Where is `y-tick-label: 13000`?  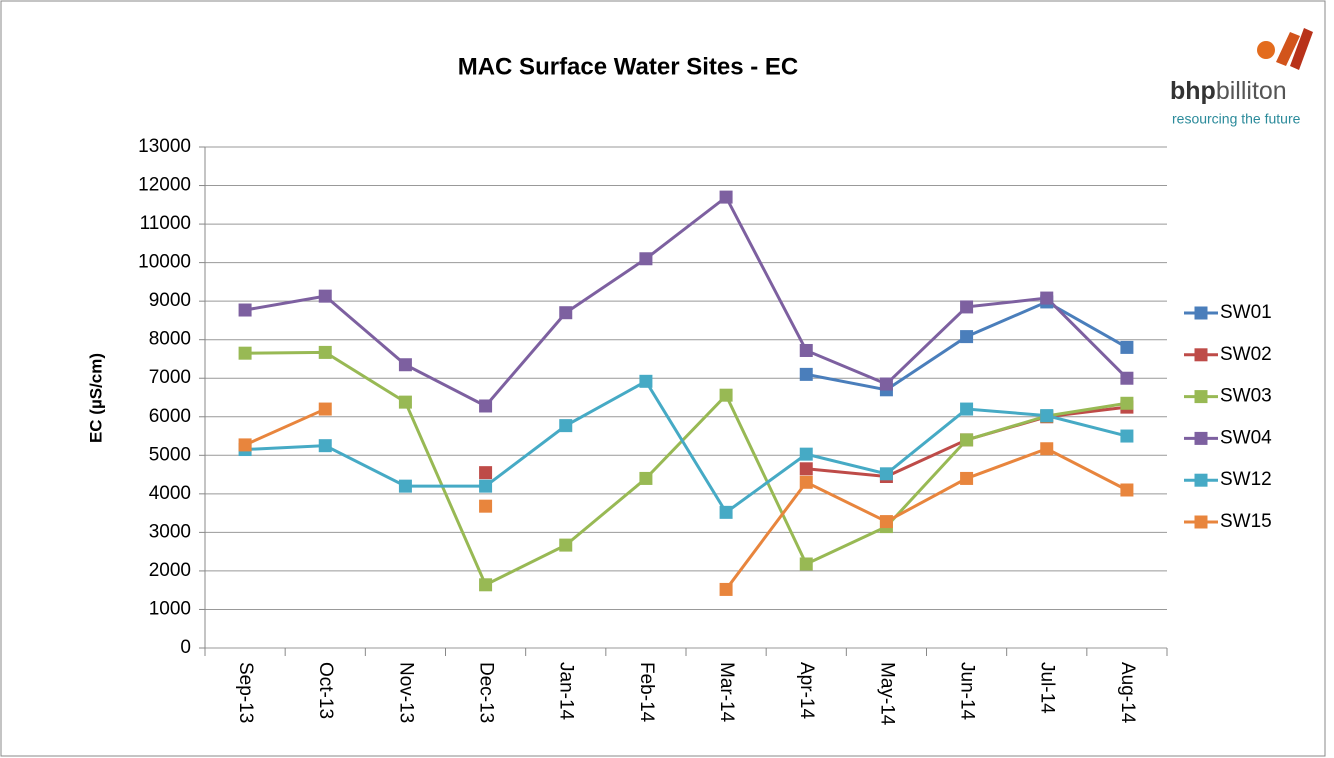
y-tick-label: 13000 is located at coordinates (164, 146).